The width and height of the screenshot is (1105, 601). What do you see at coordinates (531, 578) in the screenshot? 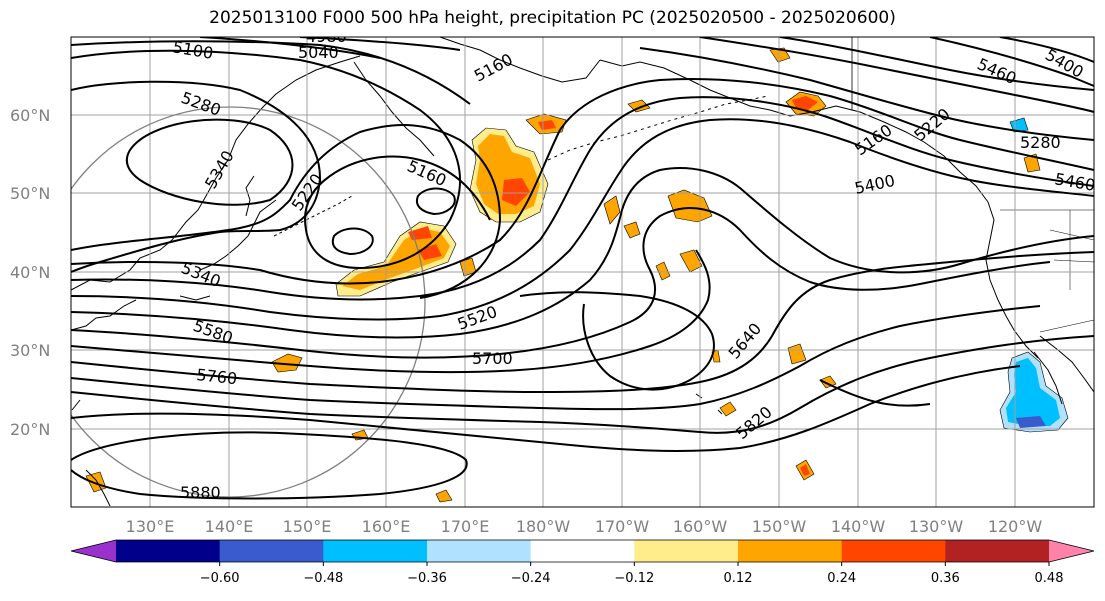
I see `colorbar-tick-label: −0.24` at bounding box center [531, 578].